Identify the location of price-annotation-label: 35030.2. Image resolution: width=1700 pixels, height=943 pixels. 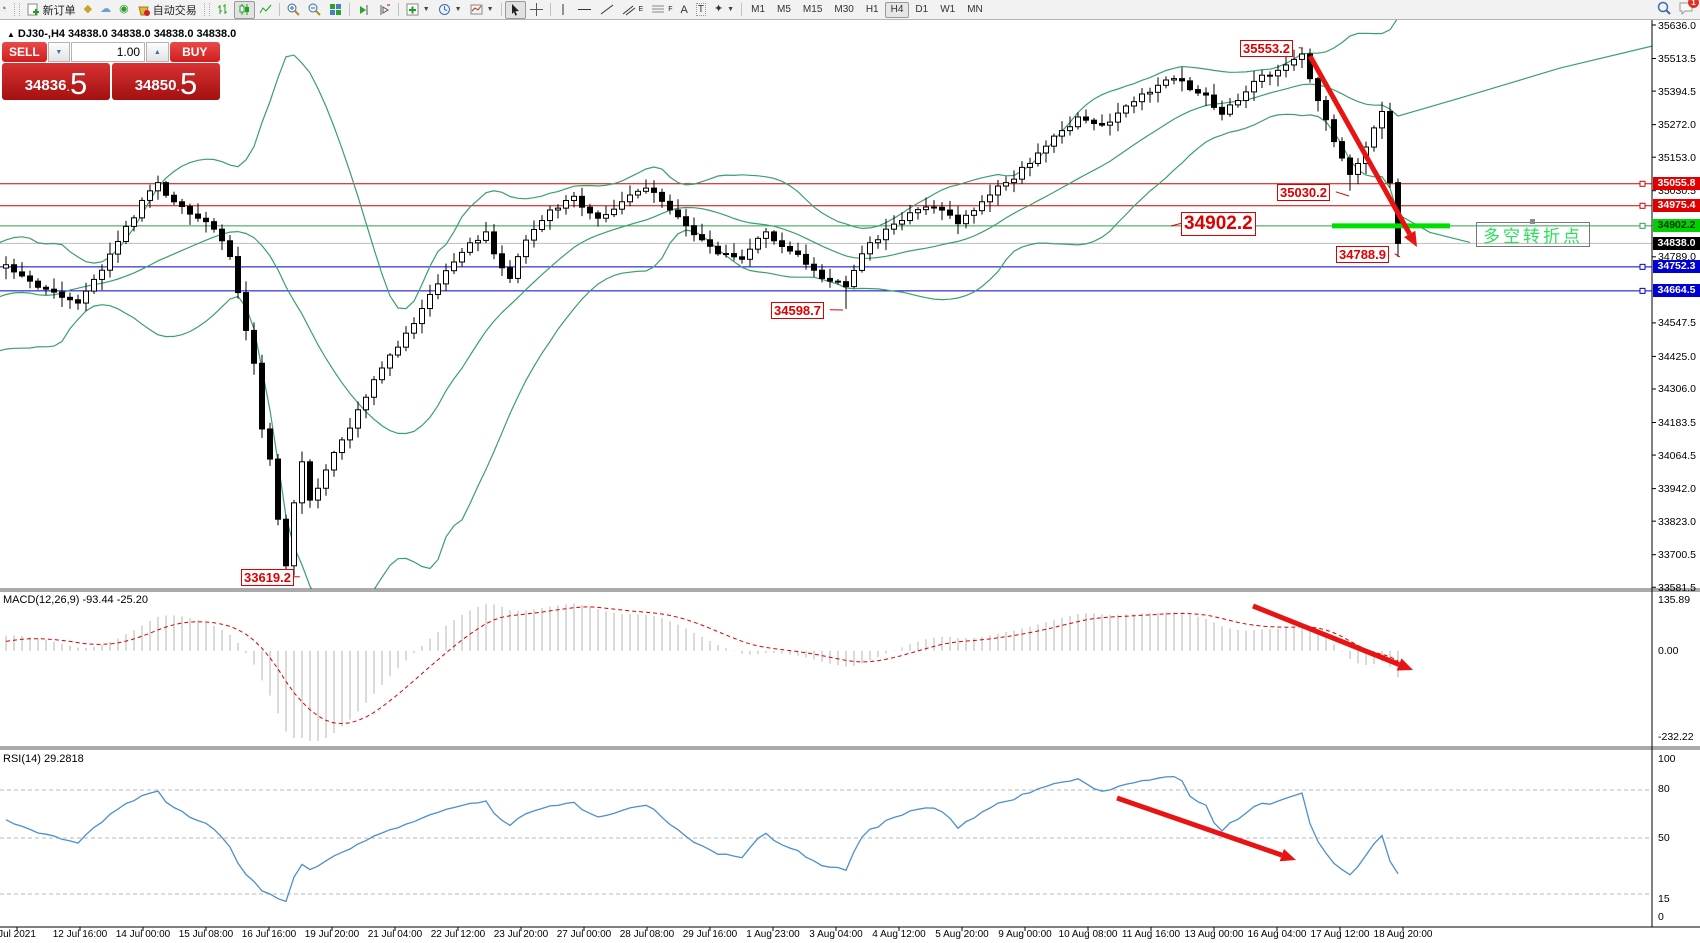
(1303, 192).